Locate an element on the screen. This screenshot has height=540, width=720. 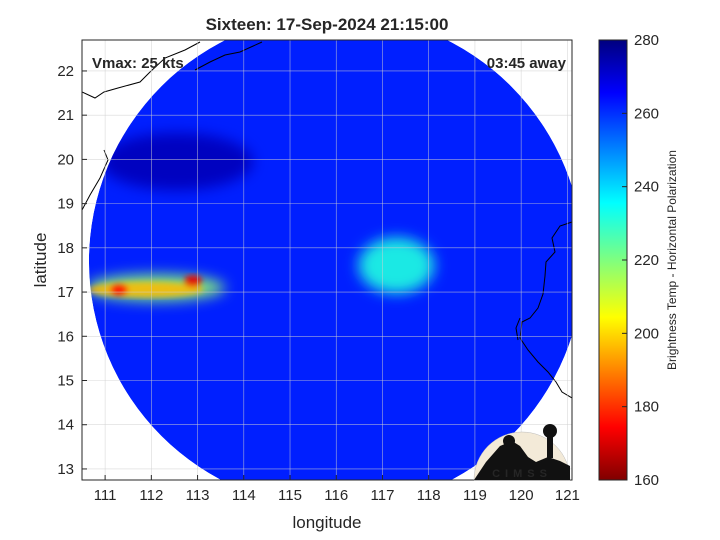
vmax-label: Vmax: 25 kts is located at coordinates (138, 63).